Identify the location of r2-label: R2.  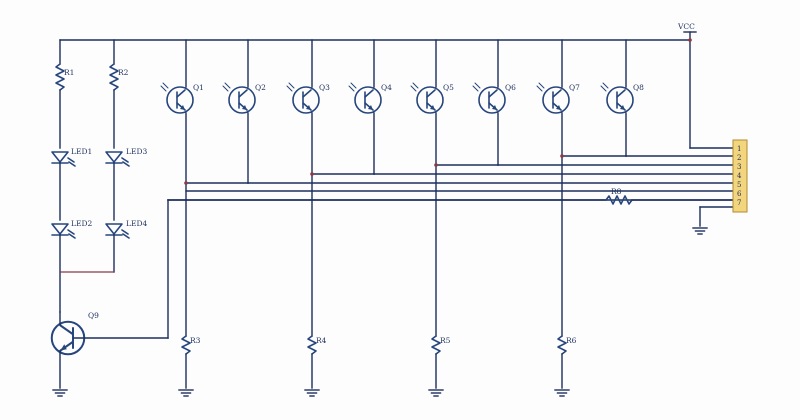
(123, 72).